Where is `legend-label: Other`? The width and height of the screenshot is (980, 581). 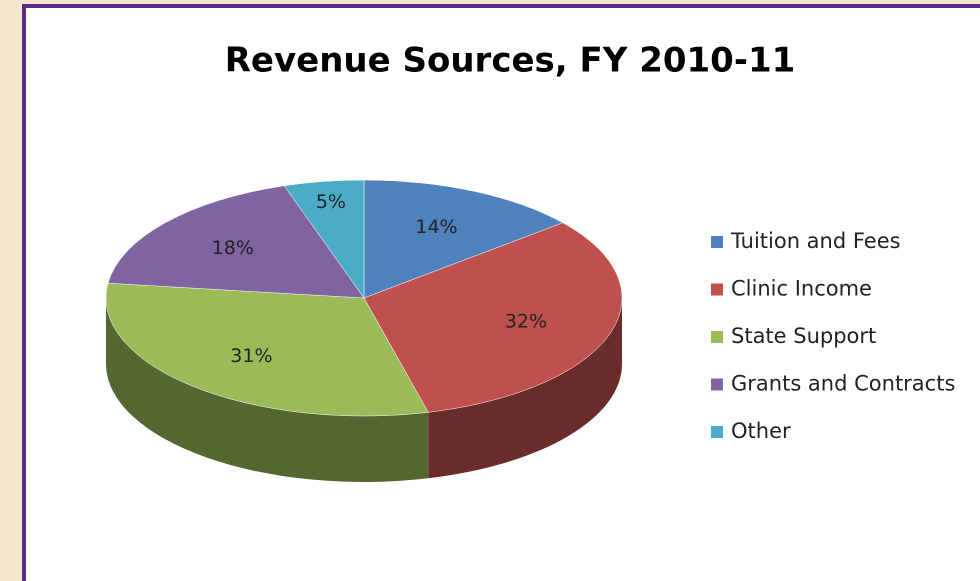 legend-label: Other is located at coordinates (761, 431).